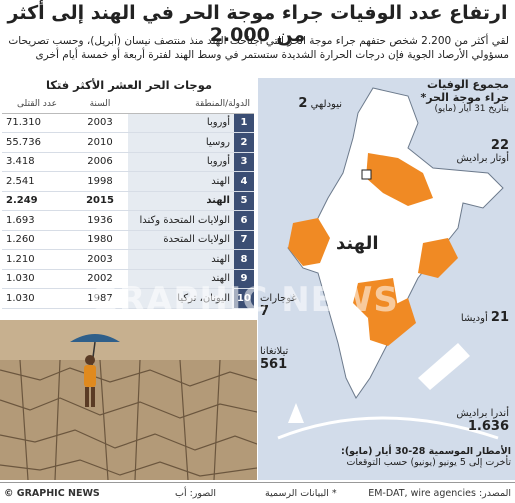  Describe the element at coordinates (100, 142) in the screenshot. I see `cell-year: 2010` at that location.